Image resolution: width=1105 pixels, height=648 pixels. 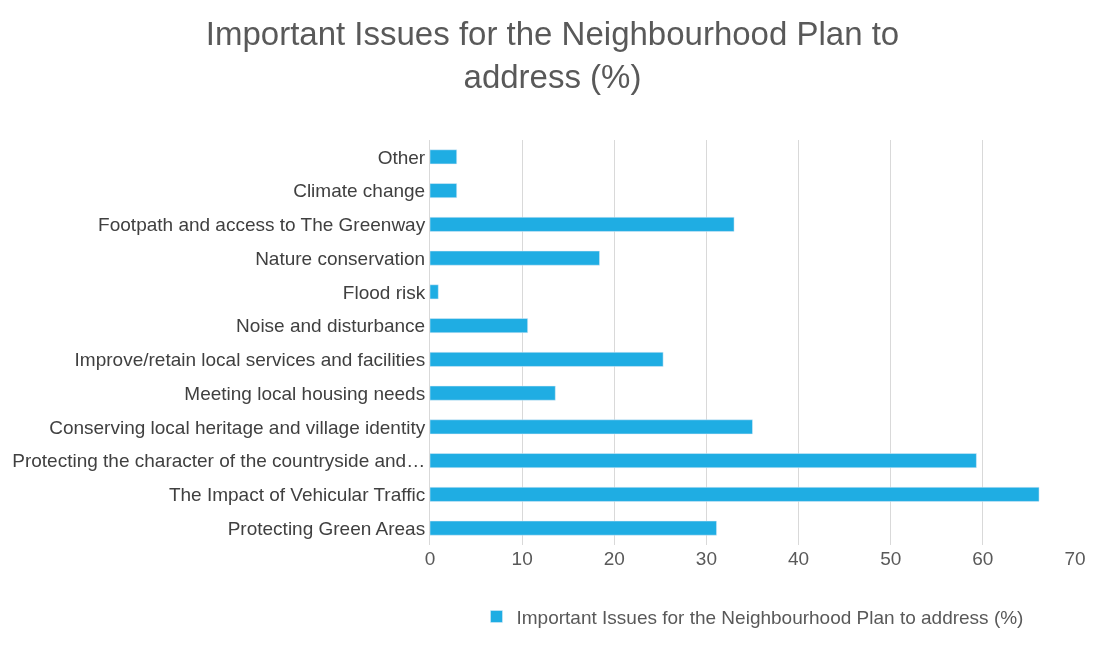 What do you see at coordinates (614, 558) in the screenshot?
I see `x-tick-label: 20` at bounding box center [614, 558].